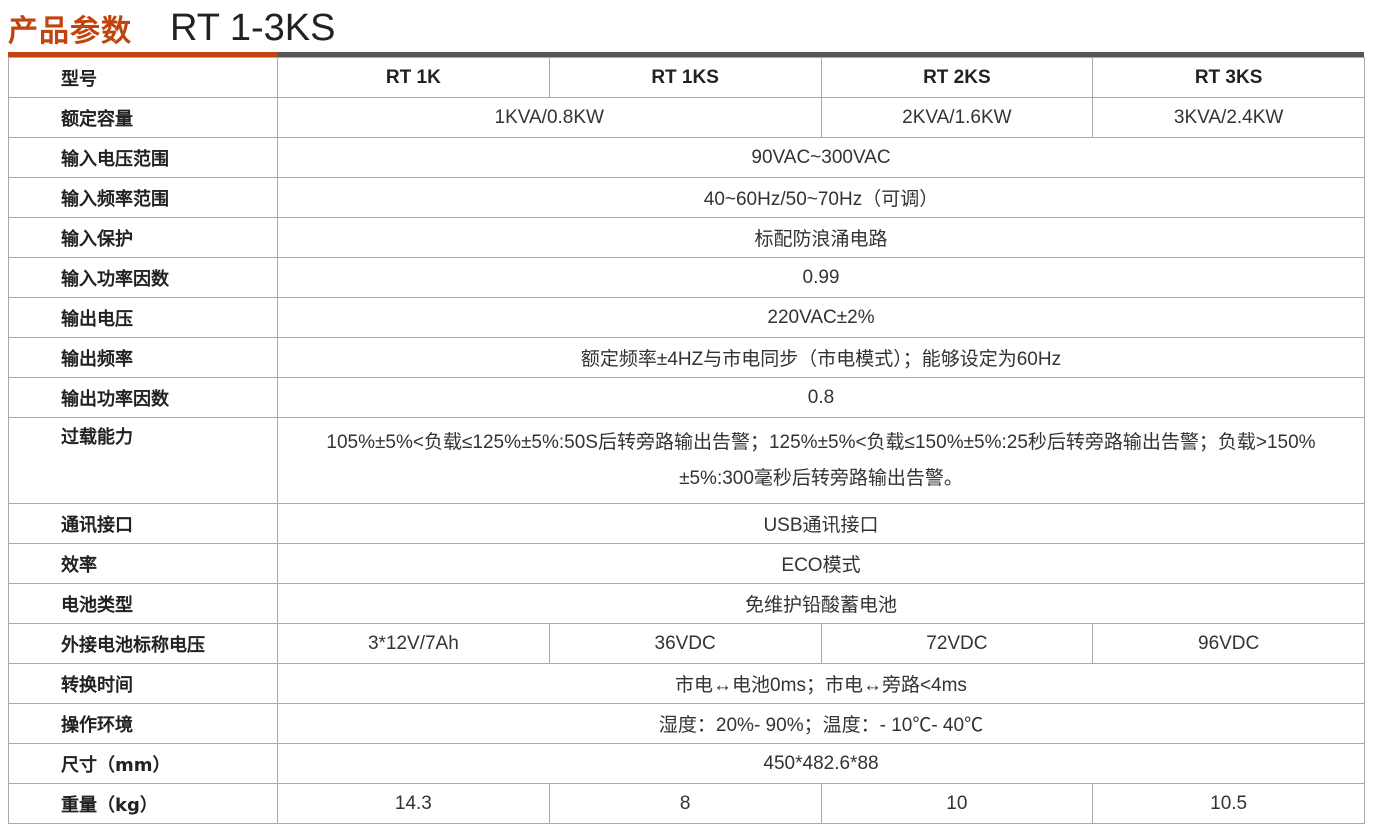 Image resolution: width=1378 pixels, height=836 pixels. I want to click on spec-value: USB通讯接口, so click(821, 523).